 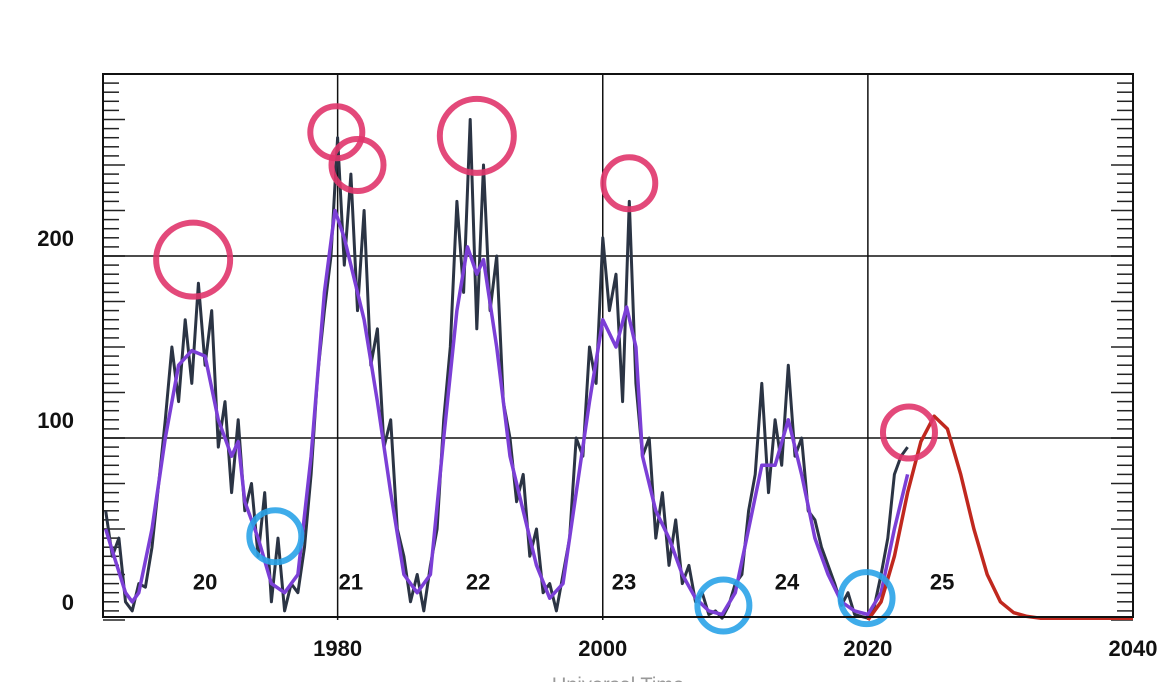 I want to click on cycle-label: 23, so click(x=624, y=581).